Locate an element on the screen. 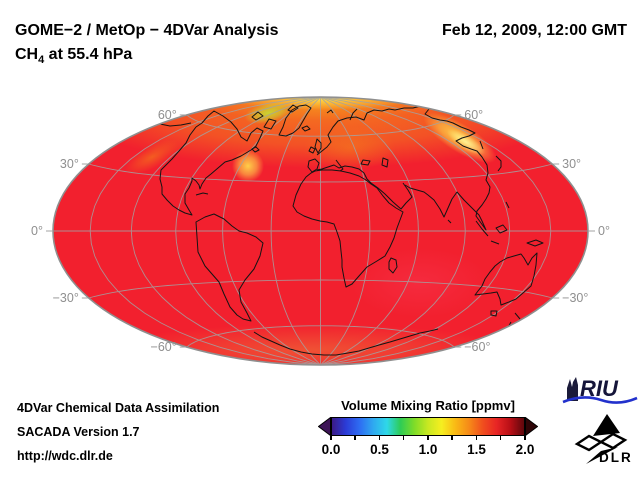 The width and height of the screenshot is (640, 480). coastline-south-america is located at coordinates (229, 267).